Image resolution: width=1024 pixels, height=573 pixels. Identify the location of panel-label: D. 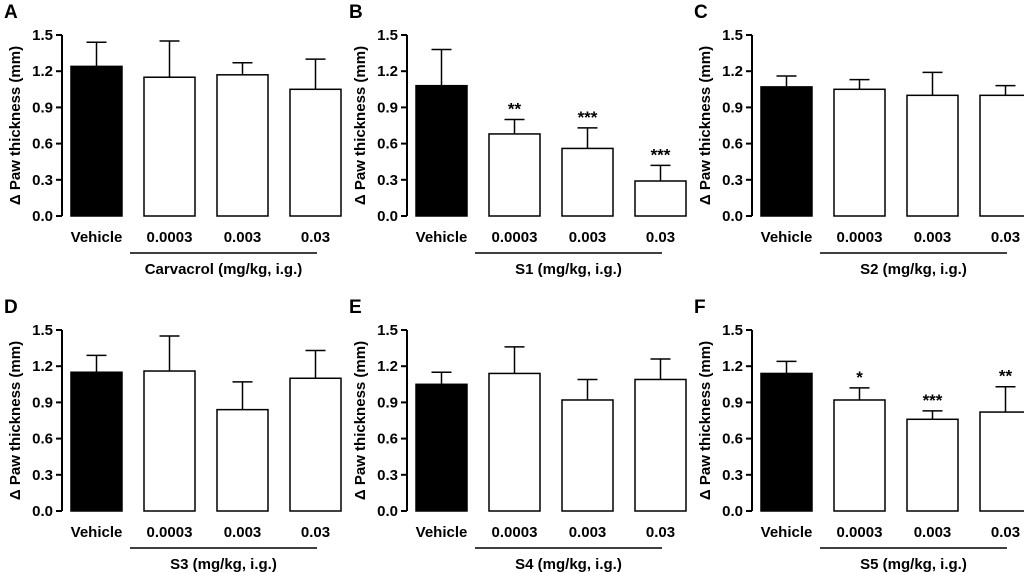
(11, 307).